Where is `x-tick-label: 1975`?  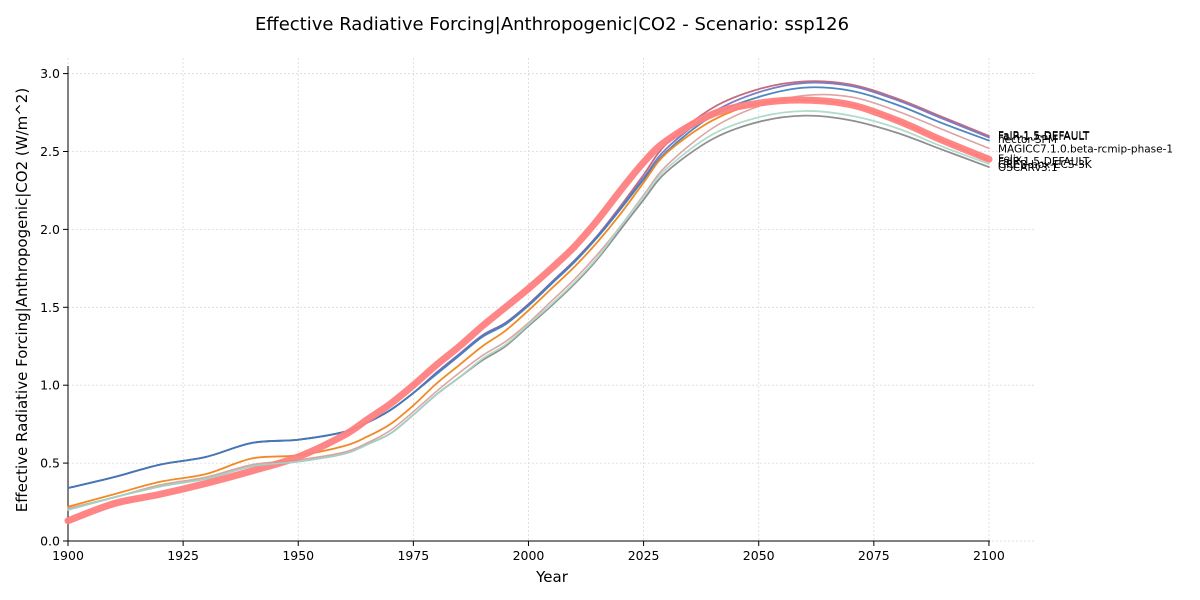 x-tick-label: 1975 is located at coordinates (413, 555).